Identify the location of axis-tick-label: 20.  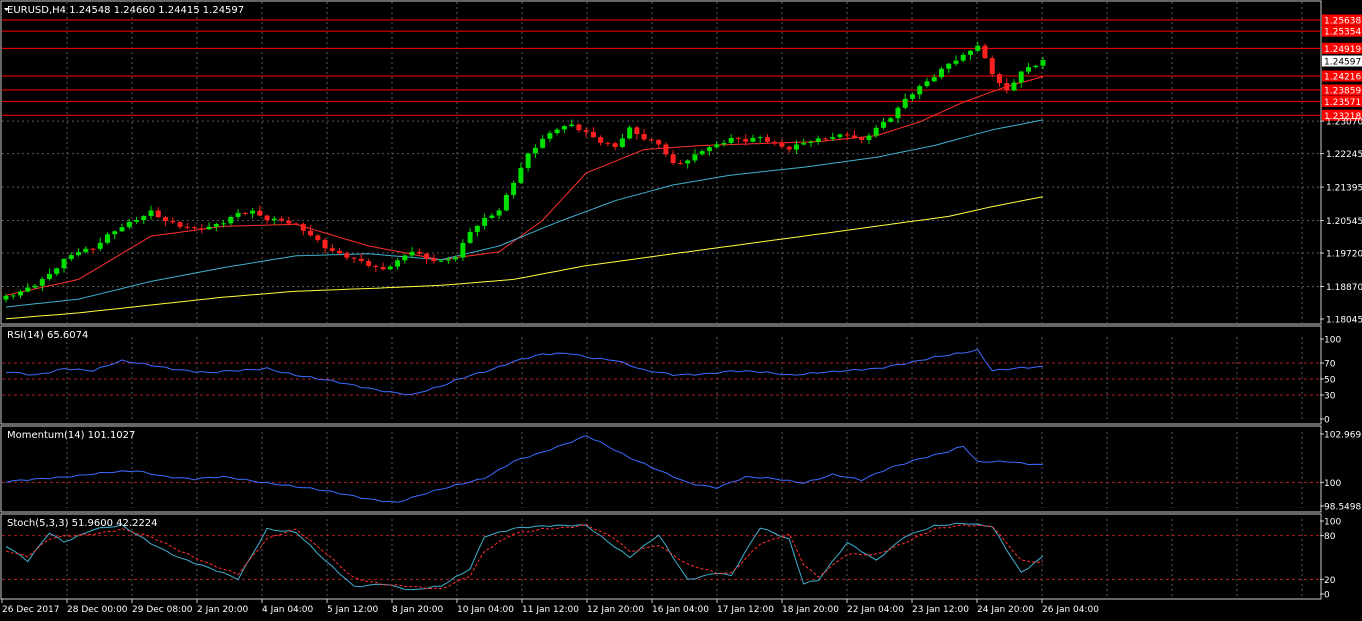
(1330, 581).